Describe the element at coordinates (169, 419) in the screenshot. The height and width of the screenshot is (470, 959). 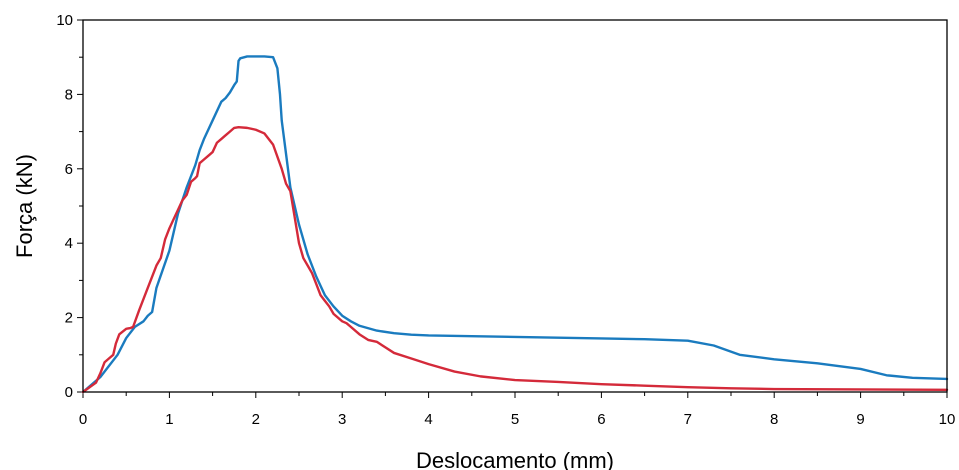
I see `x-tick-label: 1` at that location.